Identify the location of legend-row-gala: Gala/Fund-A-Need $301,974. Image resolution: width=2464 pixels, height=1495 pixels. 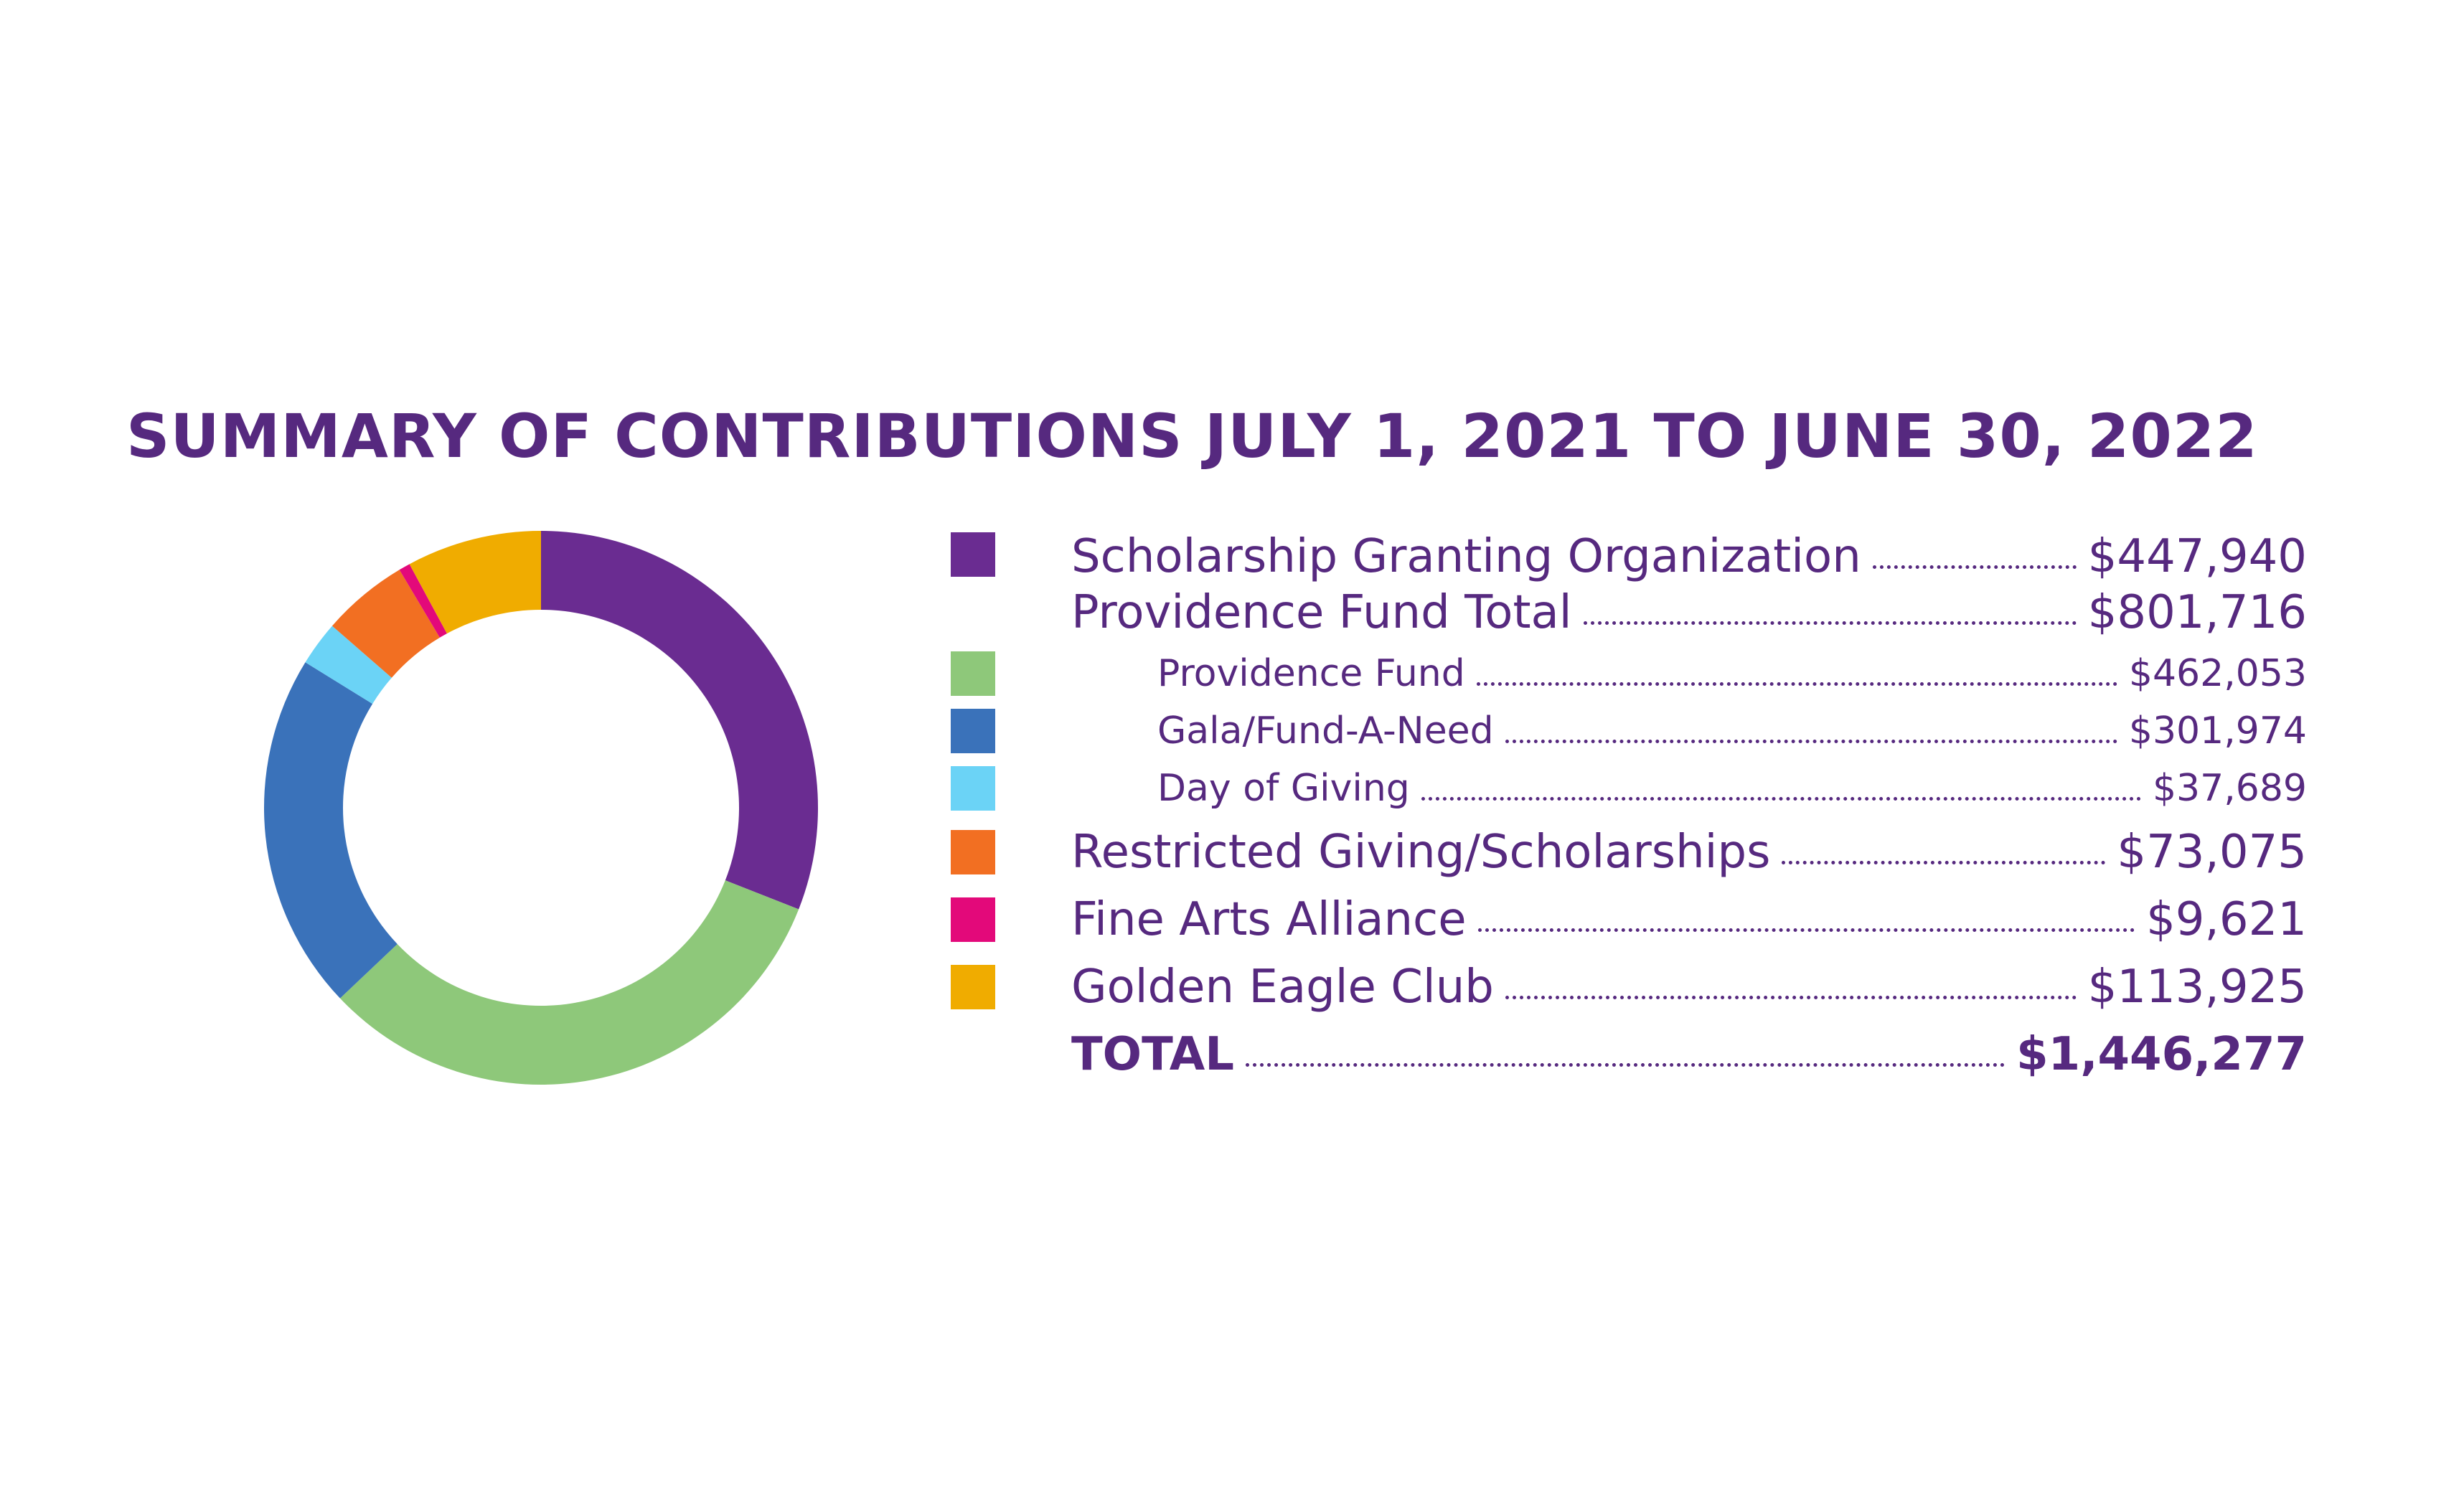
(1629, 731).